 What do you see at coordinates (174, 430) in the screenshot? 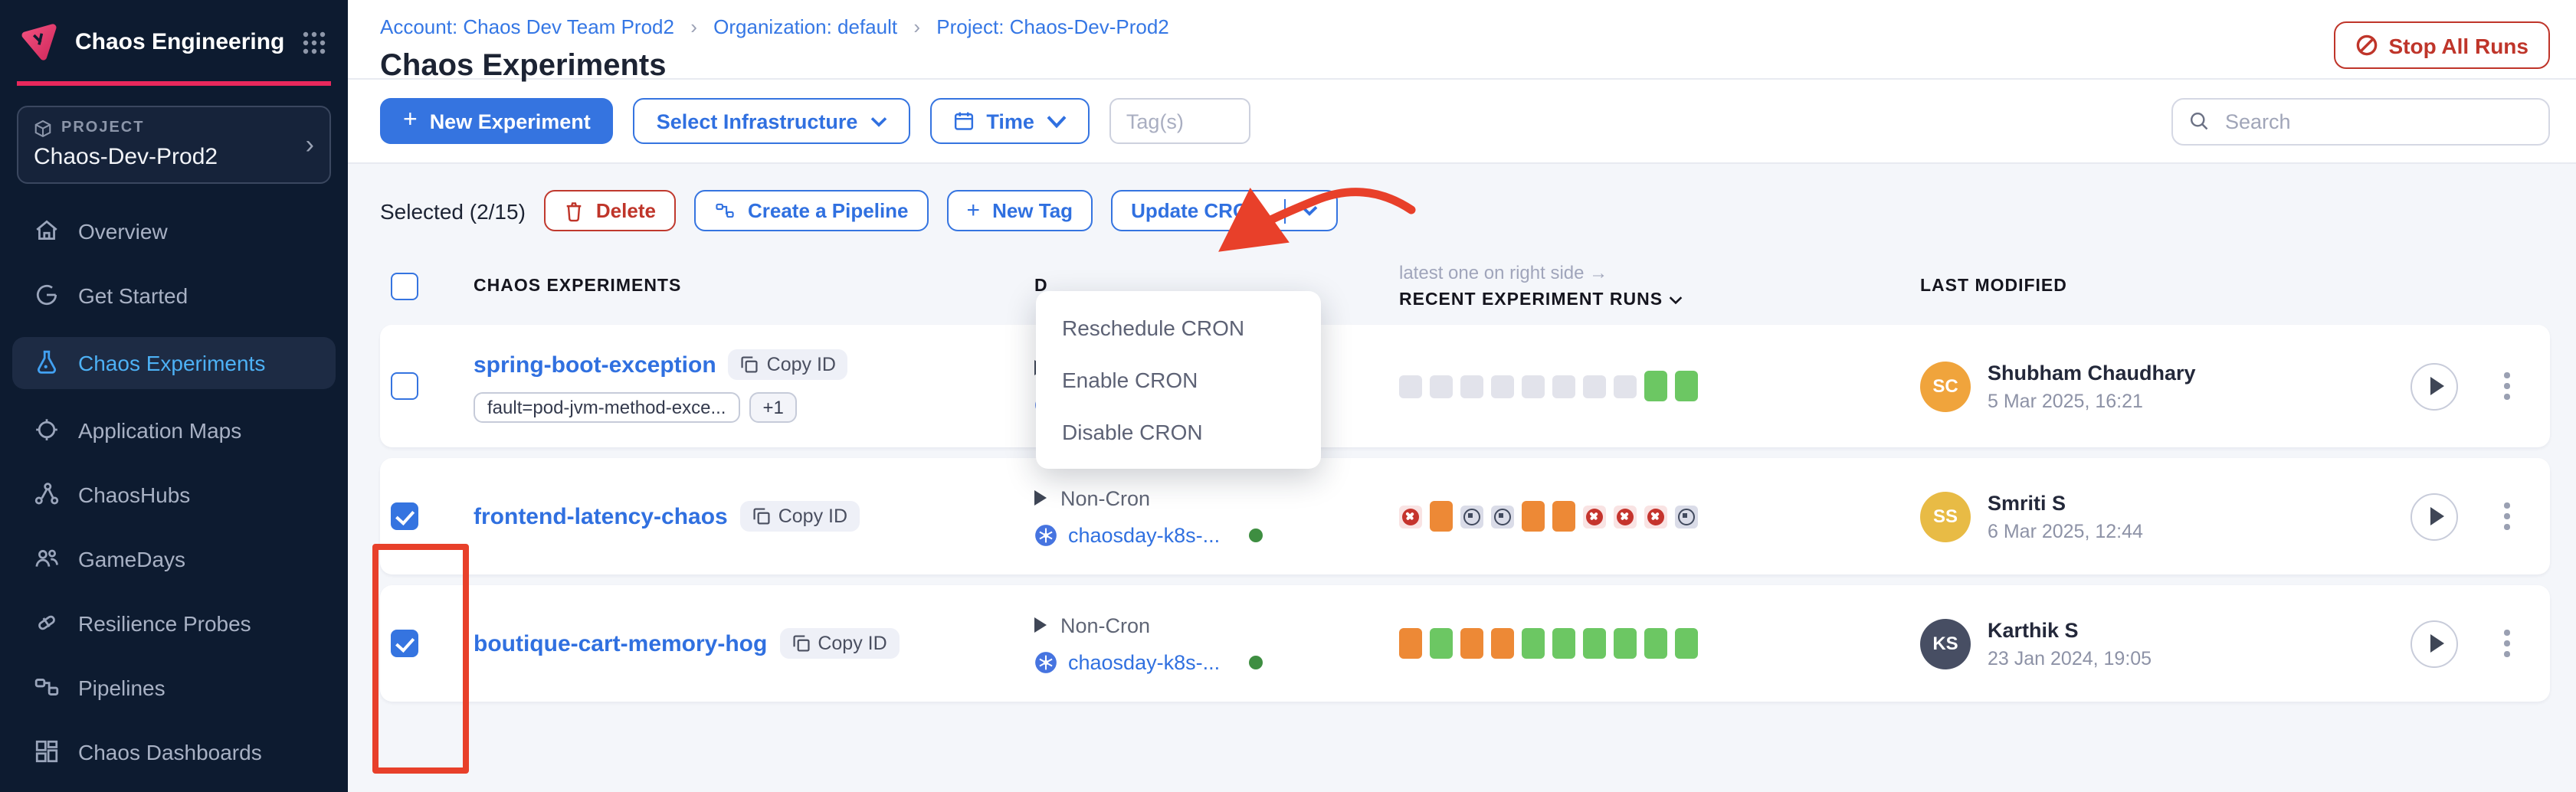
I see `sidebar-item-application-maps: Application Maps` at bounding box center [174, 430].